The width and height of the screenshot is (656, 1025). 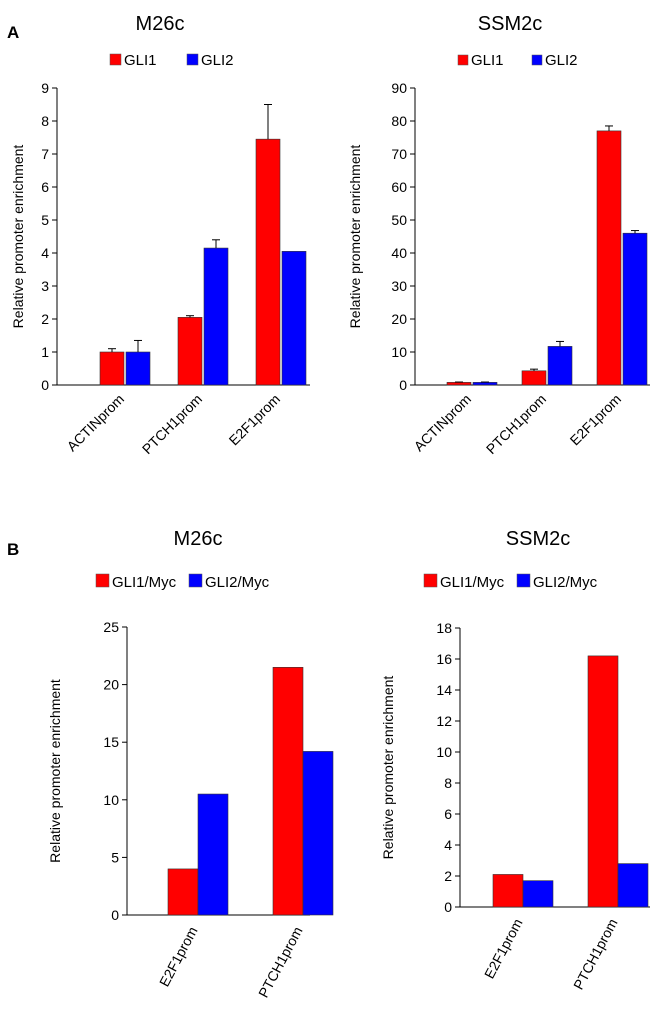 What do you see at coordinates (399, 187) in the screenshot?
I see `y-tick-label: 60` at bounding box center [399, 187].